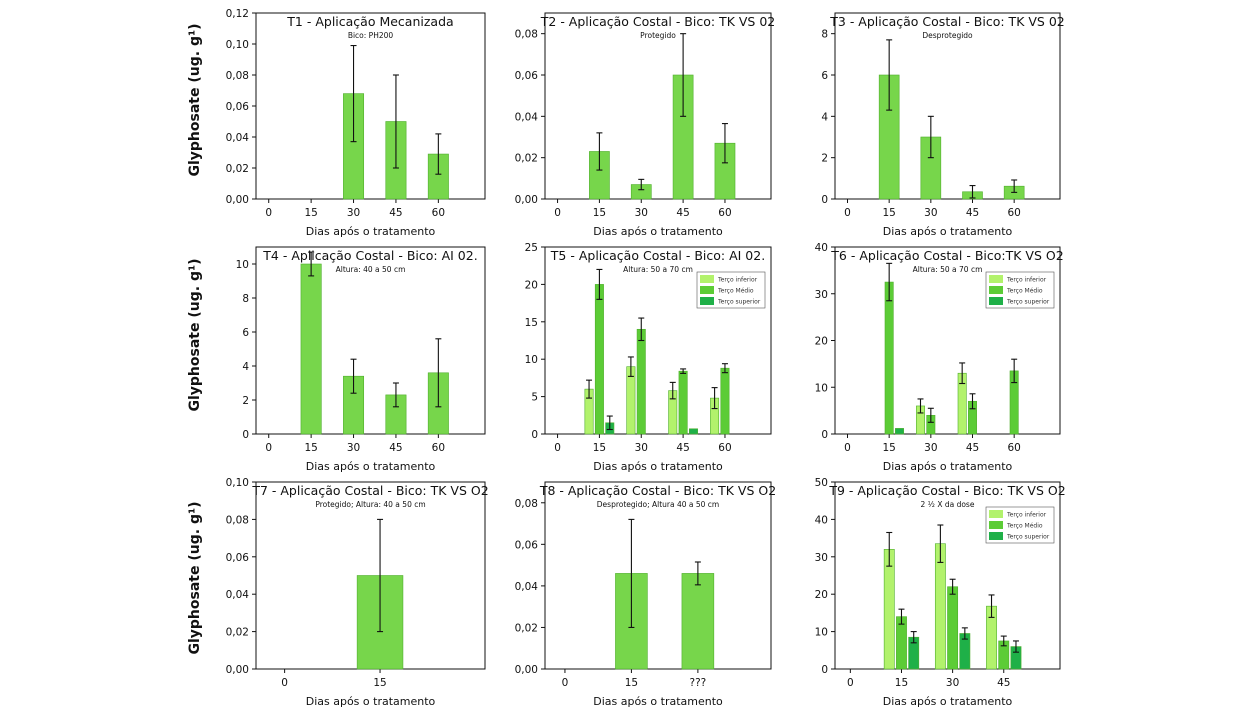 The image size is (1250, 716). I want to click on chart-subtitle: Bico: PH200, so click(371, 35).